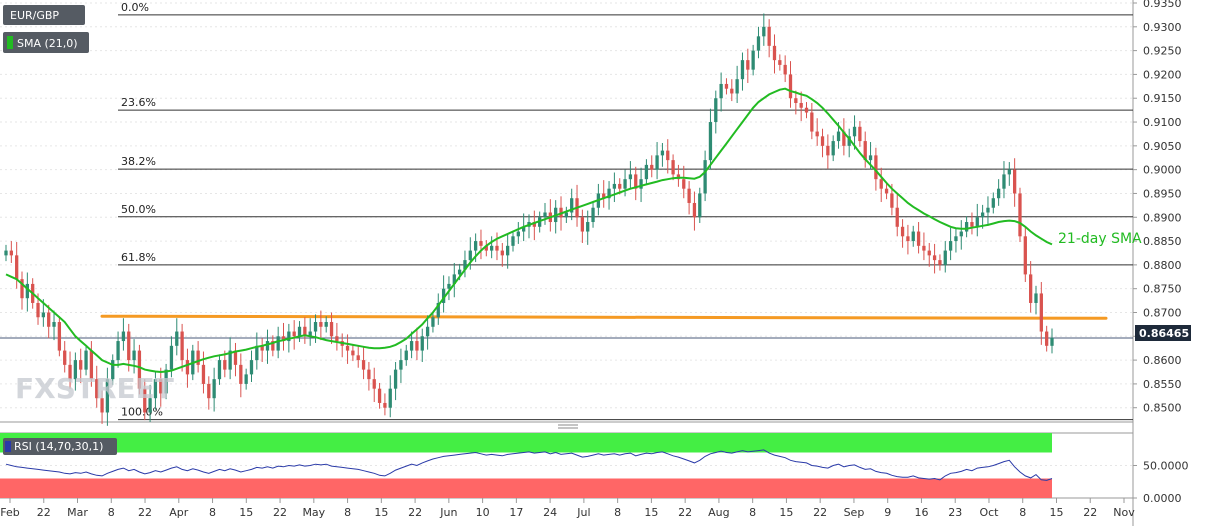 The height and width of the screenshot is (526, 1207). I want to click on price-tick-label: 0.9050, so click(1162, 146).